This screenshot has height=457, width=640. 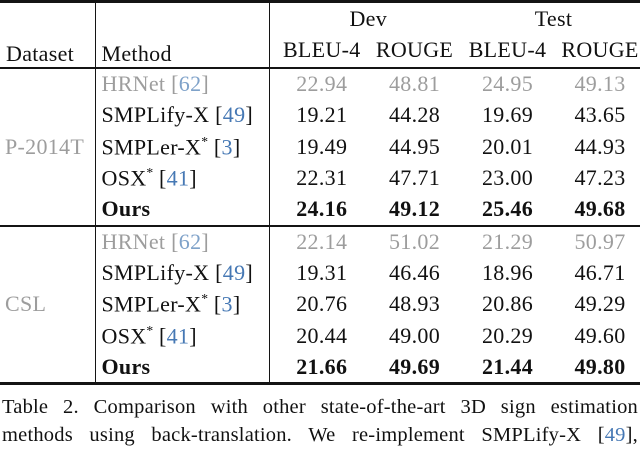 What do you see at coordinates (507, 115) in the screenshot?
I see `metric-value: 19.69` at bounding box center [507, 115].